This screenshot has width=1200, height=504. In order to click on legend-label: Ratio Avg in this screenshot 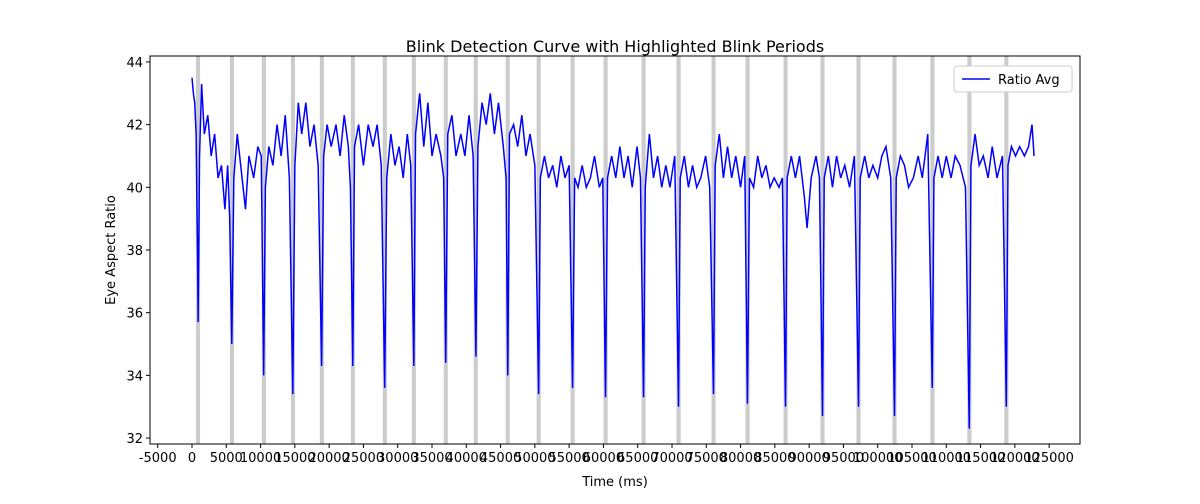, I will do `click(1029, 80)`.